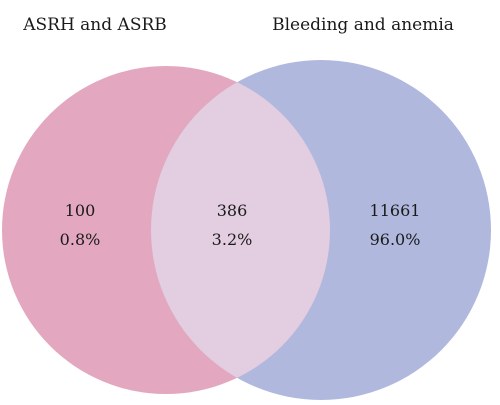  I want to click on left-only-percent: 0.8%, so click(80, 239).